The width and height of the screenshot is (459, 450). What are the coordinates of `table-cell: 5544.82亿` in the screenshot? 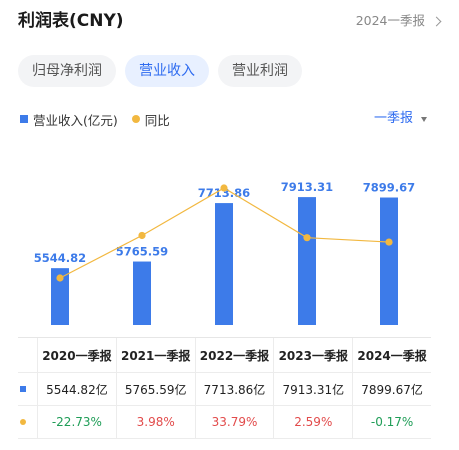 It's located at (77, 389).